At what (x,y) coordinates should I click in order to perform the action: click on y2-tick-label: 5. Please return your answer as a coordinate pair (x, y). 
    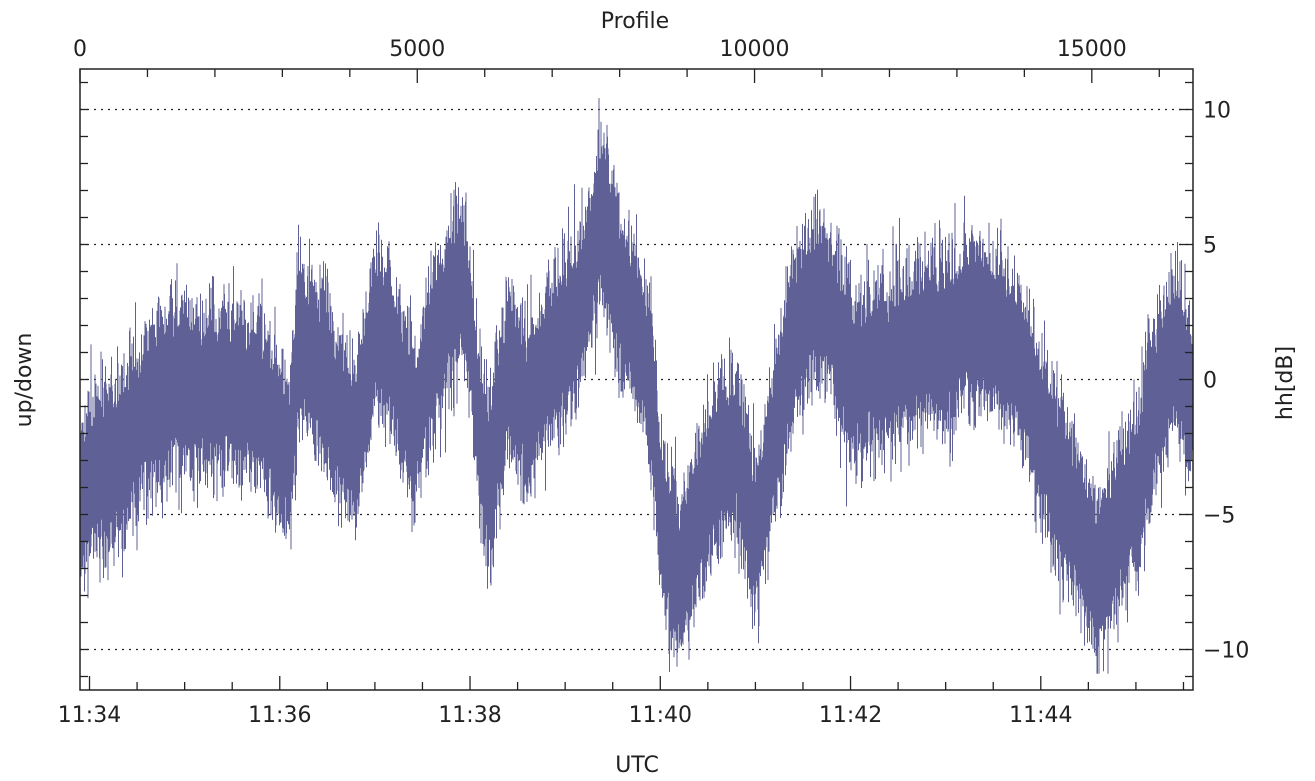
    Looking at the image, I should click on (1210, 246).